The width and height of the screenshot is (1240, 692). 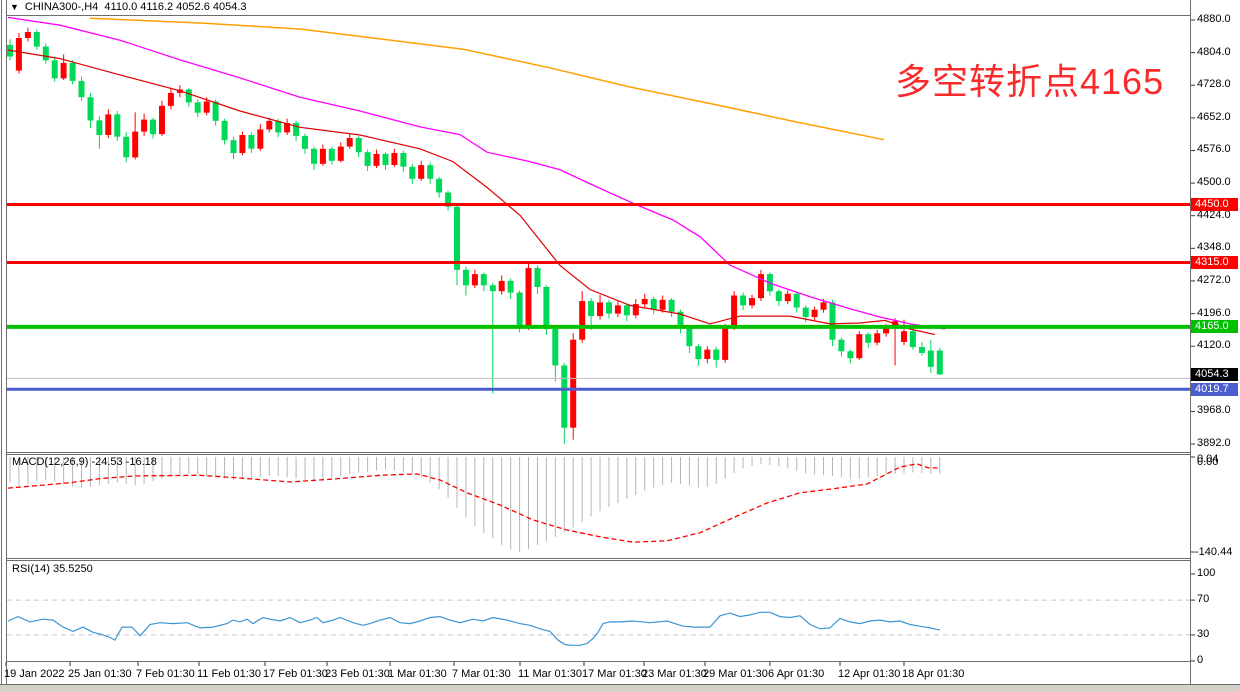 What do you see at coordinates (1214, 84) in the screenshot?
I see `price-axis-label-4728.0: 4728.0` at bounding box center [1214, 84].